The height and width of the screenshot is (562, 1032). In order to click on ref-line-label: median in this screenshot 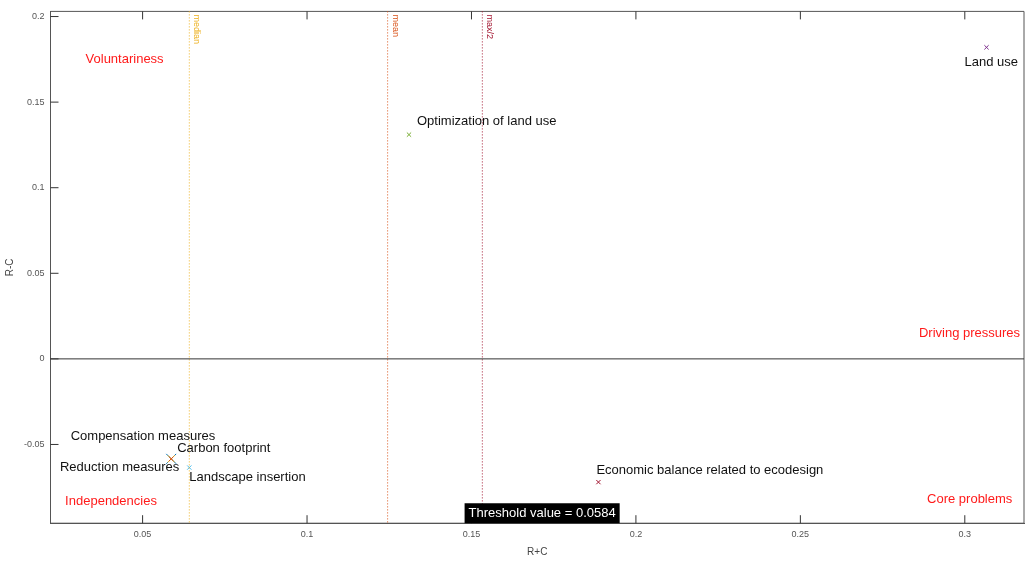, I will do `click(197, 29)`.